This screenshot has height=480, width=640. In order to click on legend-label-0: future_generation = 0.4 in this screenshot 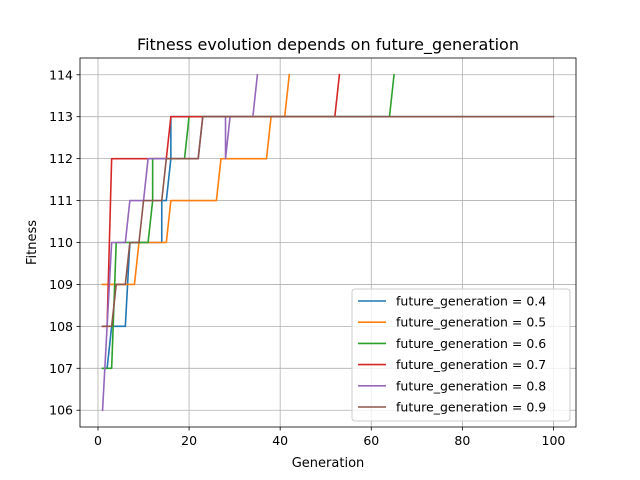, I will do `click(471, 301)`.